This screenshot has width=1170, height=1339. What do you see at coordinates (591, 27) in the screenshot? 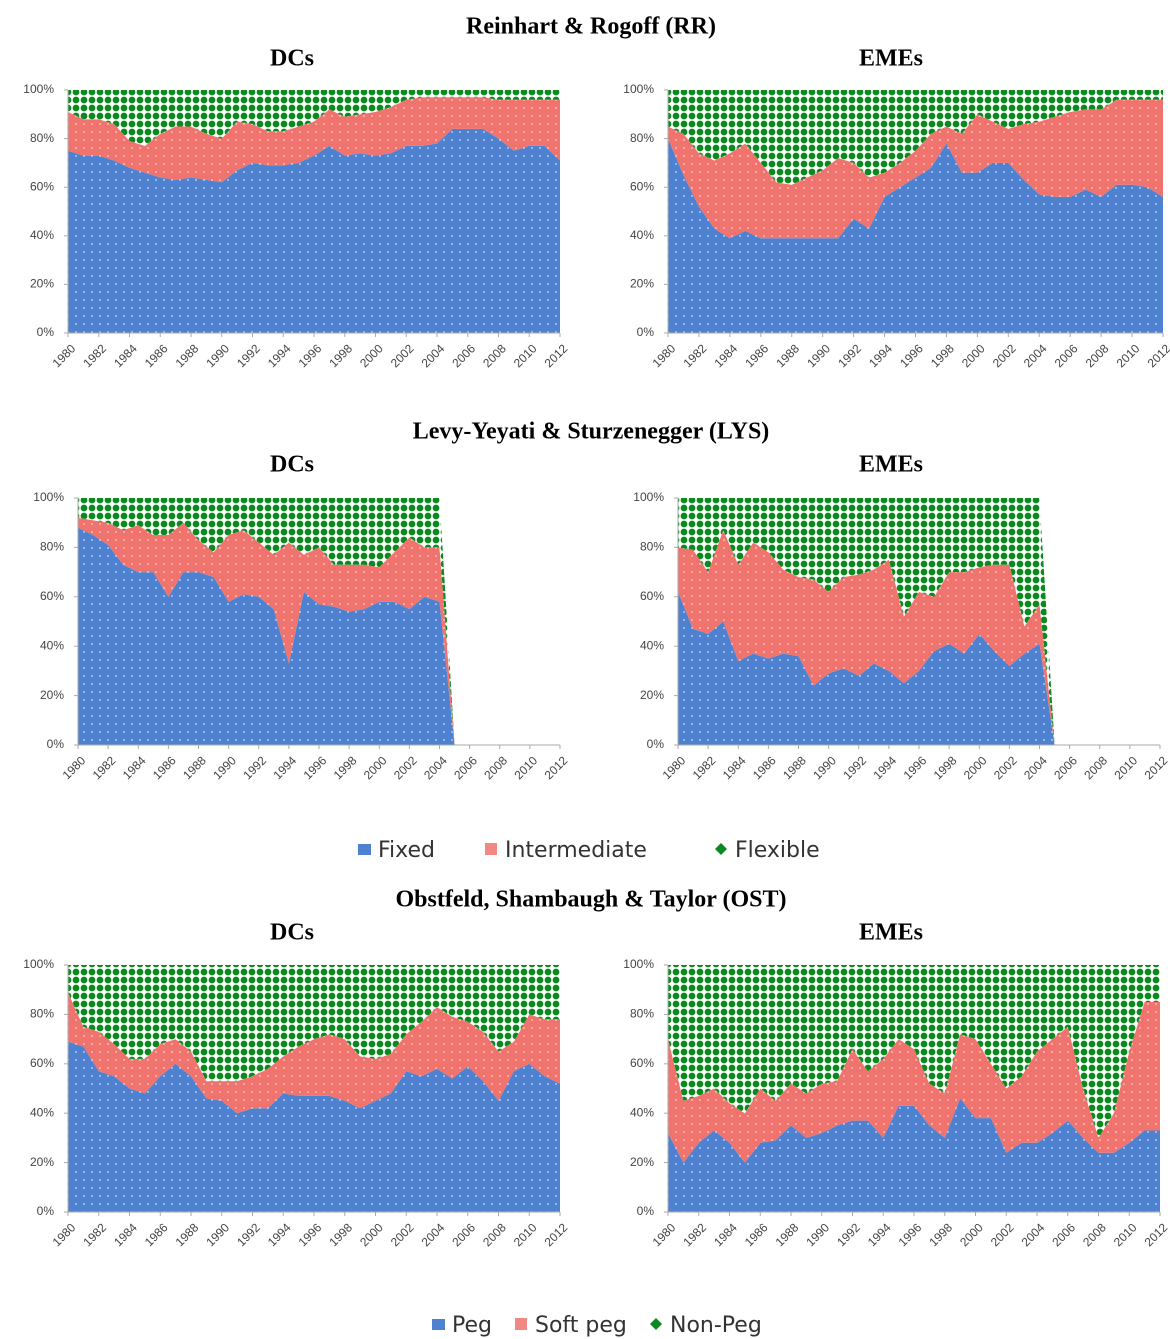
I see `section-title: Reinhart & Rogoff (RR)` at bounding box center [591, 27].